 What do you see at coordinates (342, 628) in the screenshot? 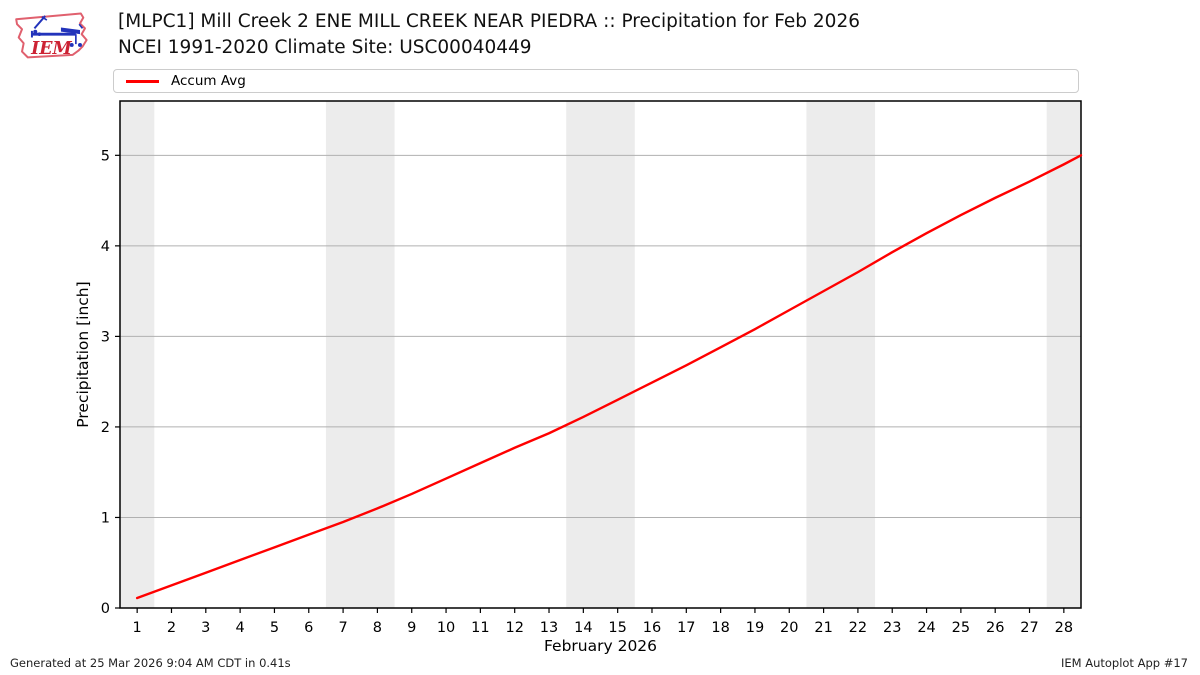
I see `x-tick-label: 7` at bounding box center [342, 628].